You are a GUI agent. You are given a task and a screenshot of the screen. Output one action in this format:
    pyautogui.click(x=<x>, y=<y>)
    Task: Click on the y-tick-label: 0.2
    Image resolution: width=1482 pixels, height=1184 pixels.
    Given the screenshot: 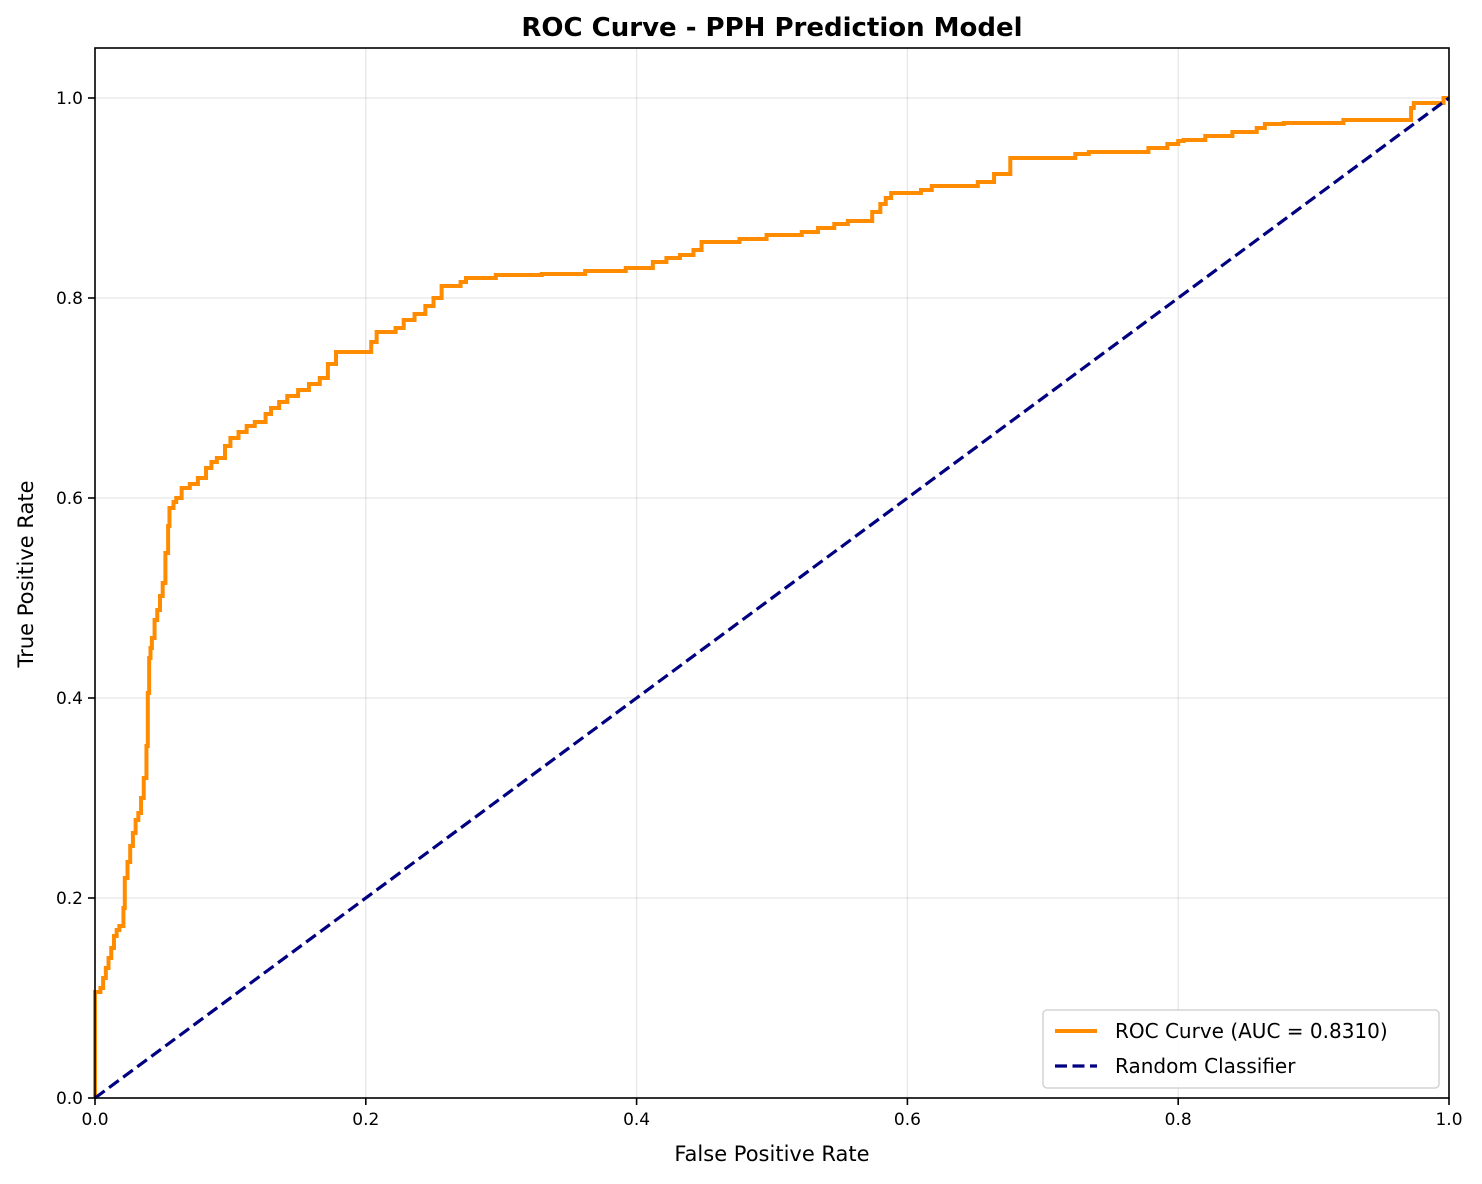 What is the action you would take?
    pyautogui.click(x=69, y=899)
    